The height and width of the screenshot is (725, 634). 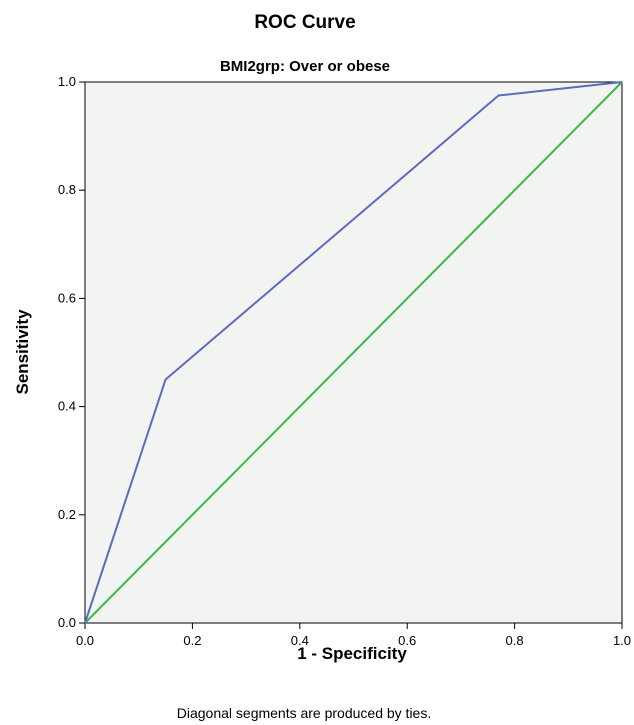 What do you see at coordinates (67, 622) in the screenshot?
I see `y-tick-label: 0.0` at bounding box center [67, 622].